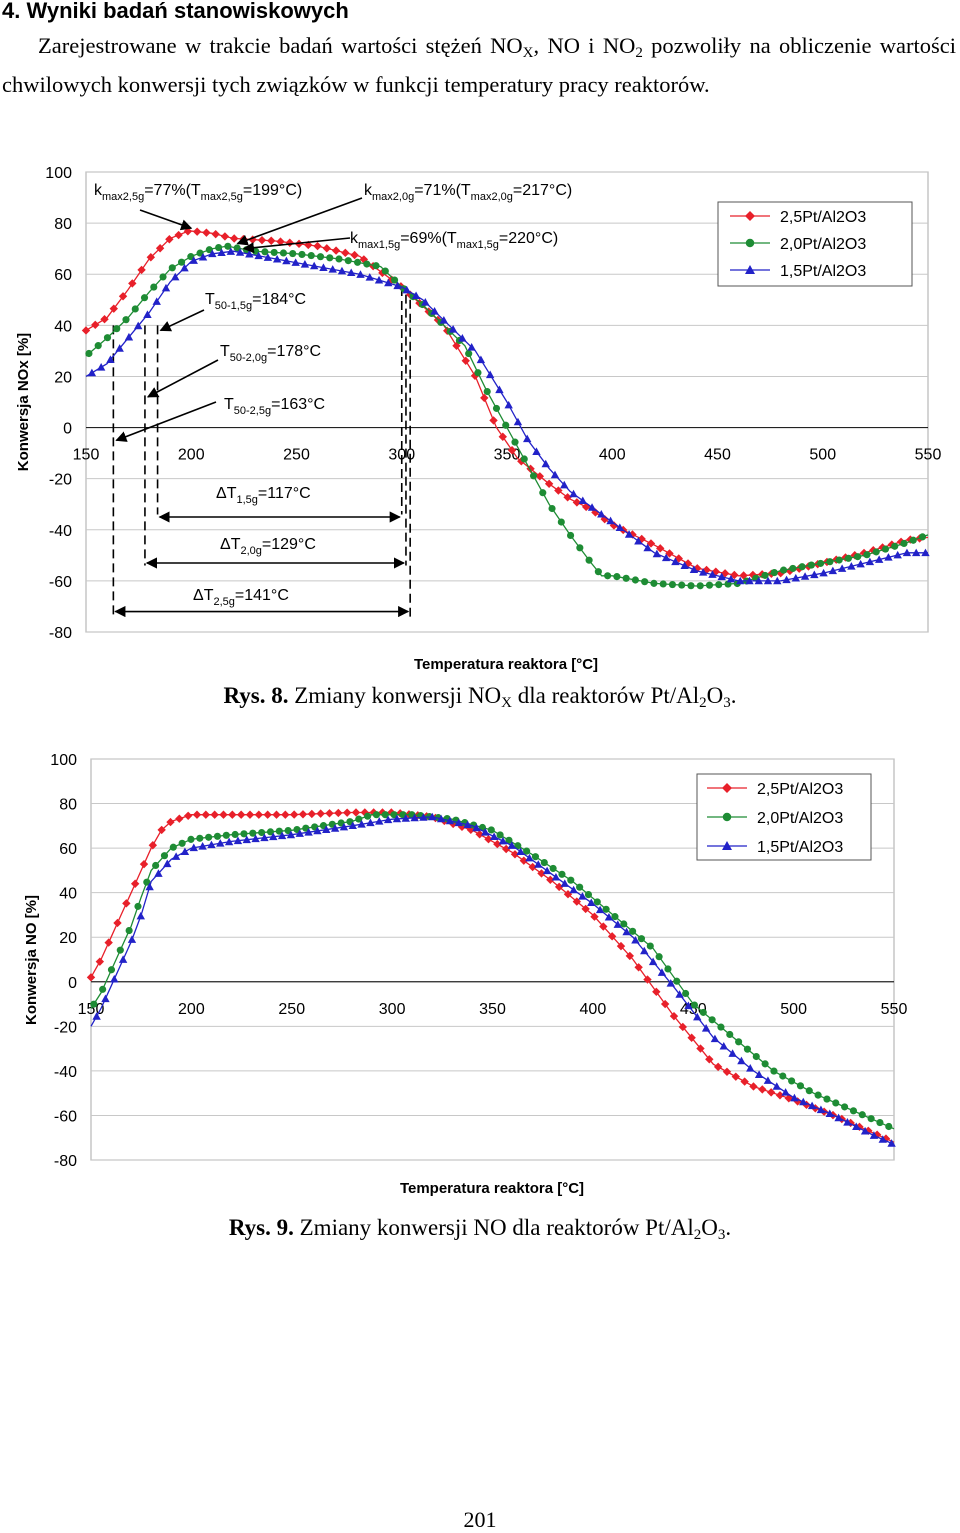  I want to click on kmax-2-0-arrow, so click(299, 221).